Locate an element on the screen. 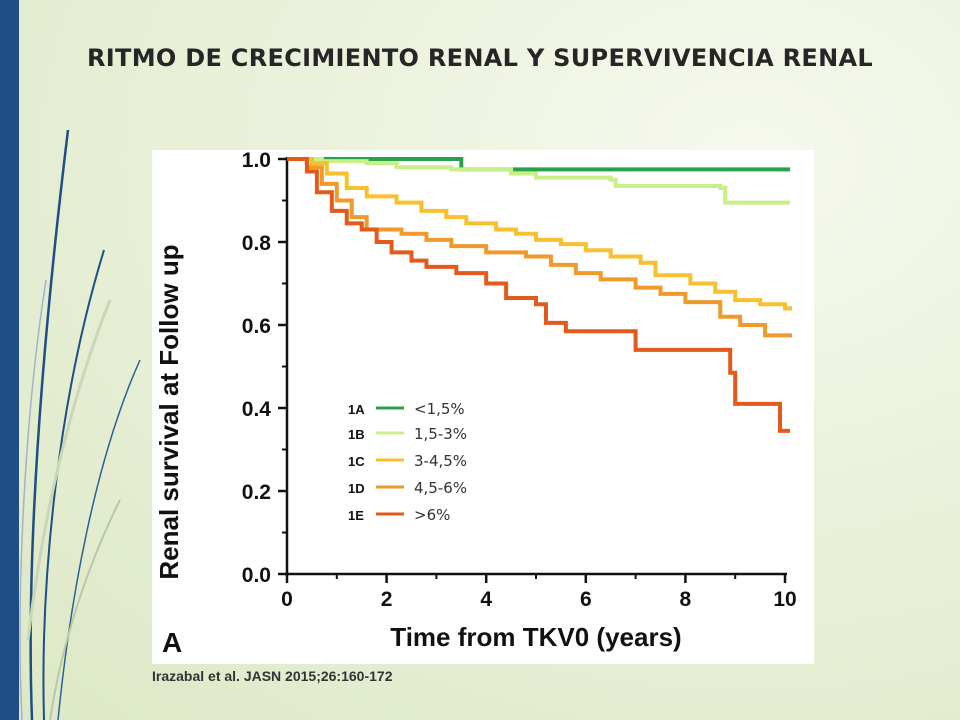  y-tick-label: 0.2 is located at coordinates (256, 492).